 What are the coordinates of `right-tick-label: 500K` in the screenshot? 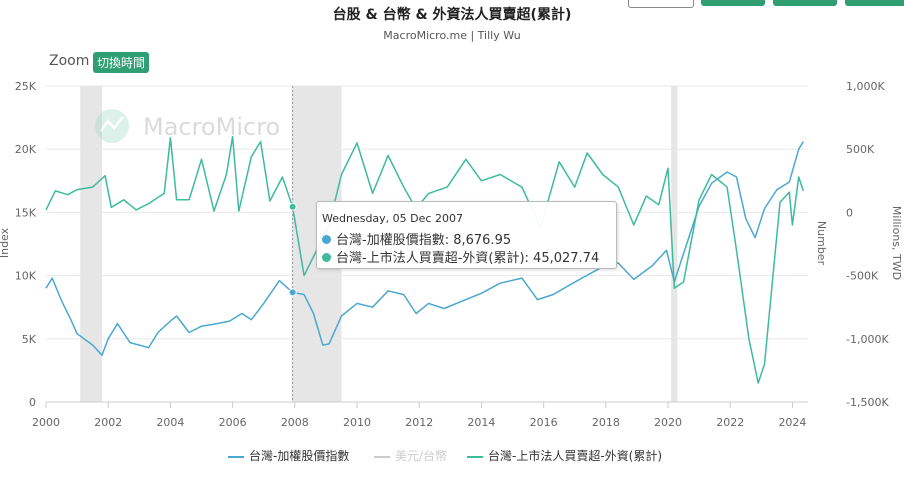 It's located at (860, 149).